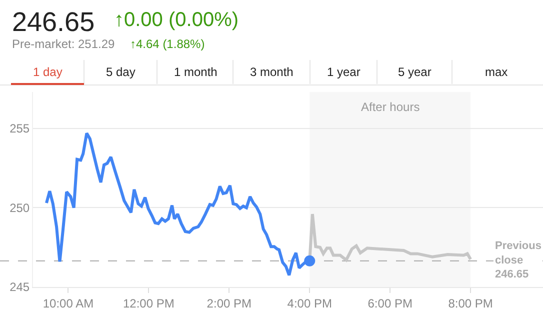 Image resolution: width=543 pixels, height=317 pixels. I want to click on text: ↑4.64 (1.88%), so click(167, 44).